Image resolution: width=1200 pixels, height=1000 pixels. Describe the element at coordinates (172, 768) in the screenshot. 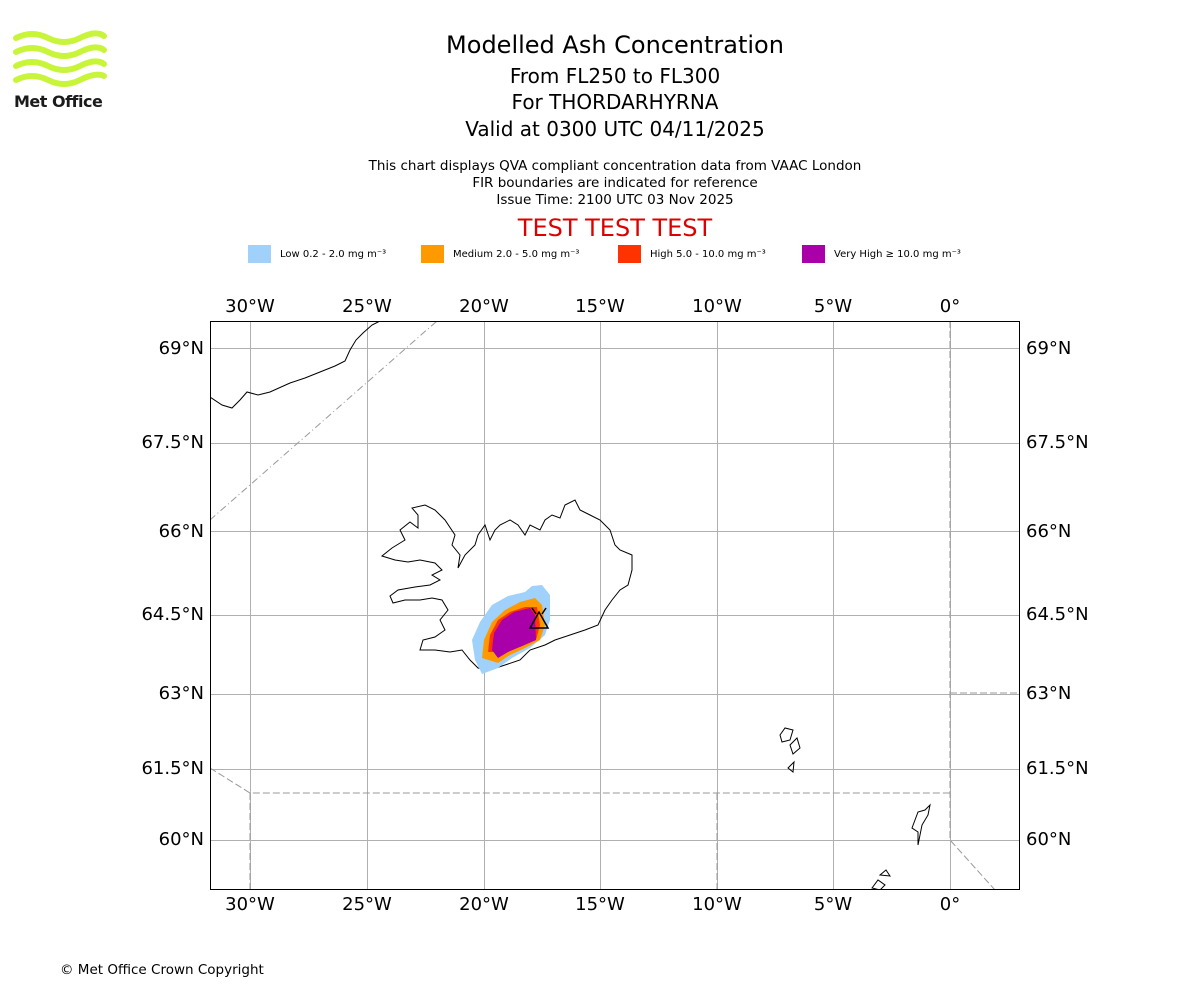

I see `lat-label-61-5n-left: 61.5°N` at that location.